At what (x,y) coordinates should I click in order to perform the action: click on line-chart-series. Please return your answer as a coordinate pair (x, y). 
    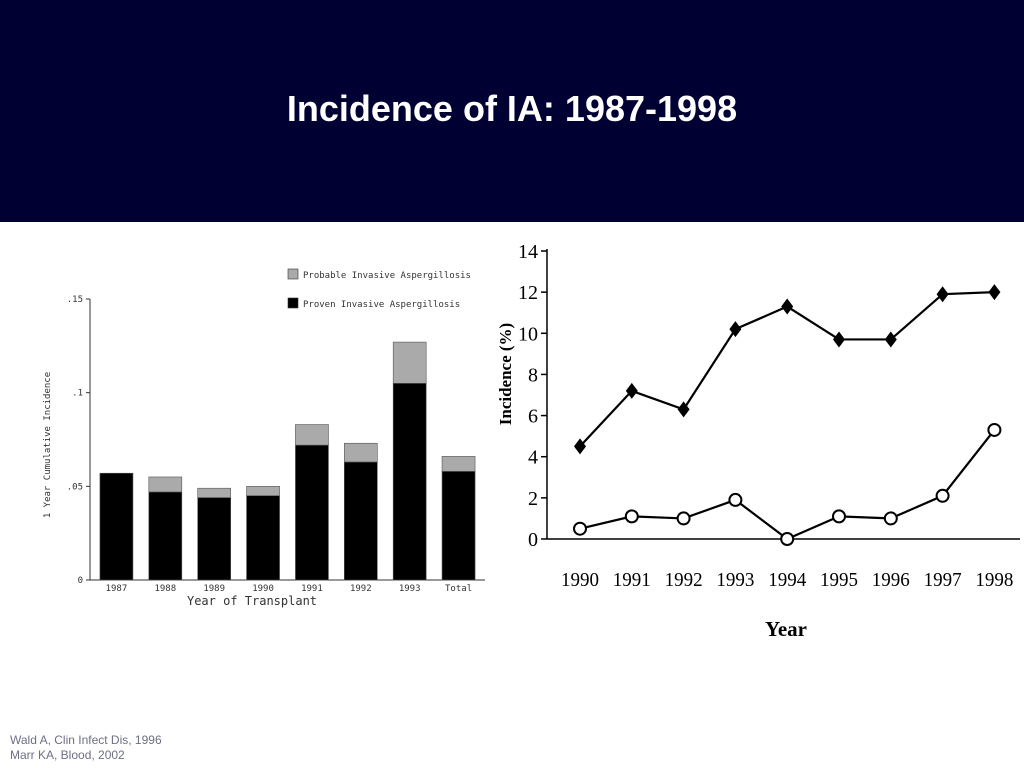
    Looking at the image, I should click on (787, 415).